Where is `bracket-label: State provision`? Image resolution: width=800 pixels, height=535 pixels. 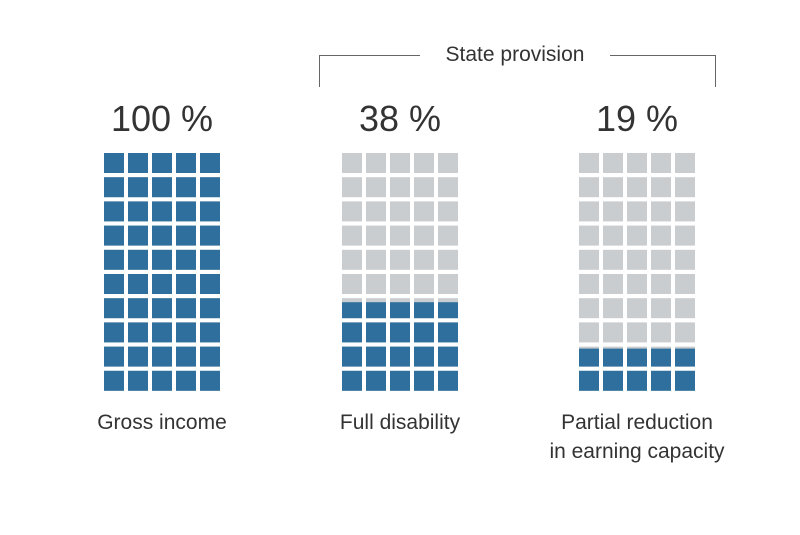 bracket-label: State provision is located at coordinates (515, 54).